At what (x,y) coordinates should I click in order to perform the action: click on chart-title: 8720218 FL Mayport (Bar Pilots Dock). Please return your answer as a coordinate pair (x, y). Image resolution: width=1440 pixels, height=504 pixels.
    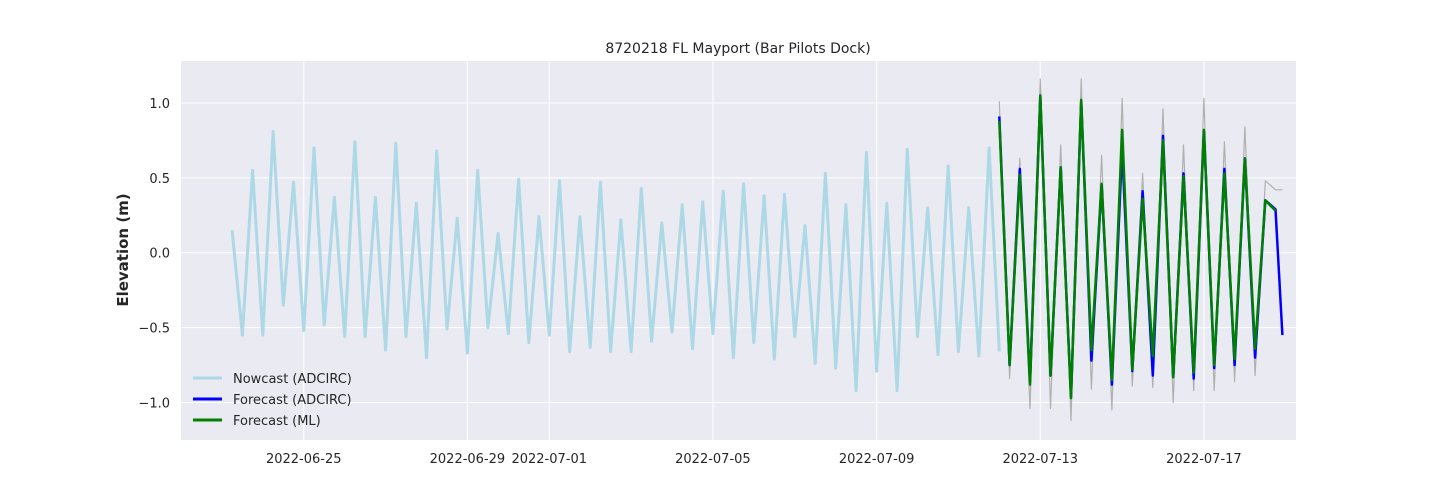
    Looking at the image, I should click on (737, 49).